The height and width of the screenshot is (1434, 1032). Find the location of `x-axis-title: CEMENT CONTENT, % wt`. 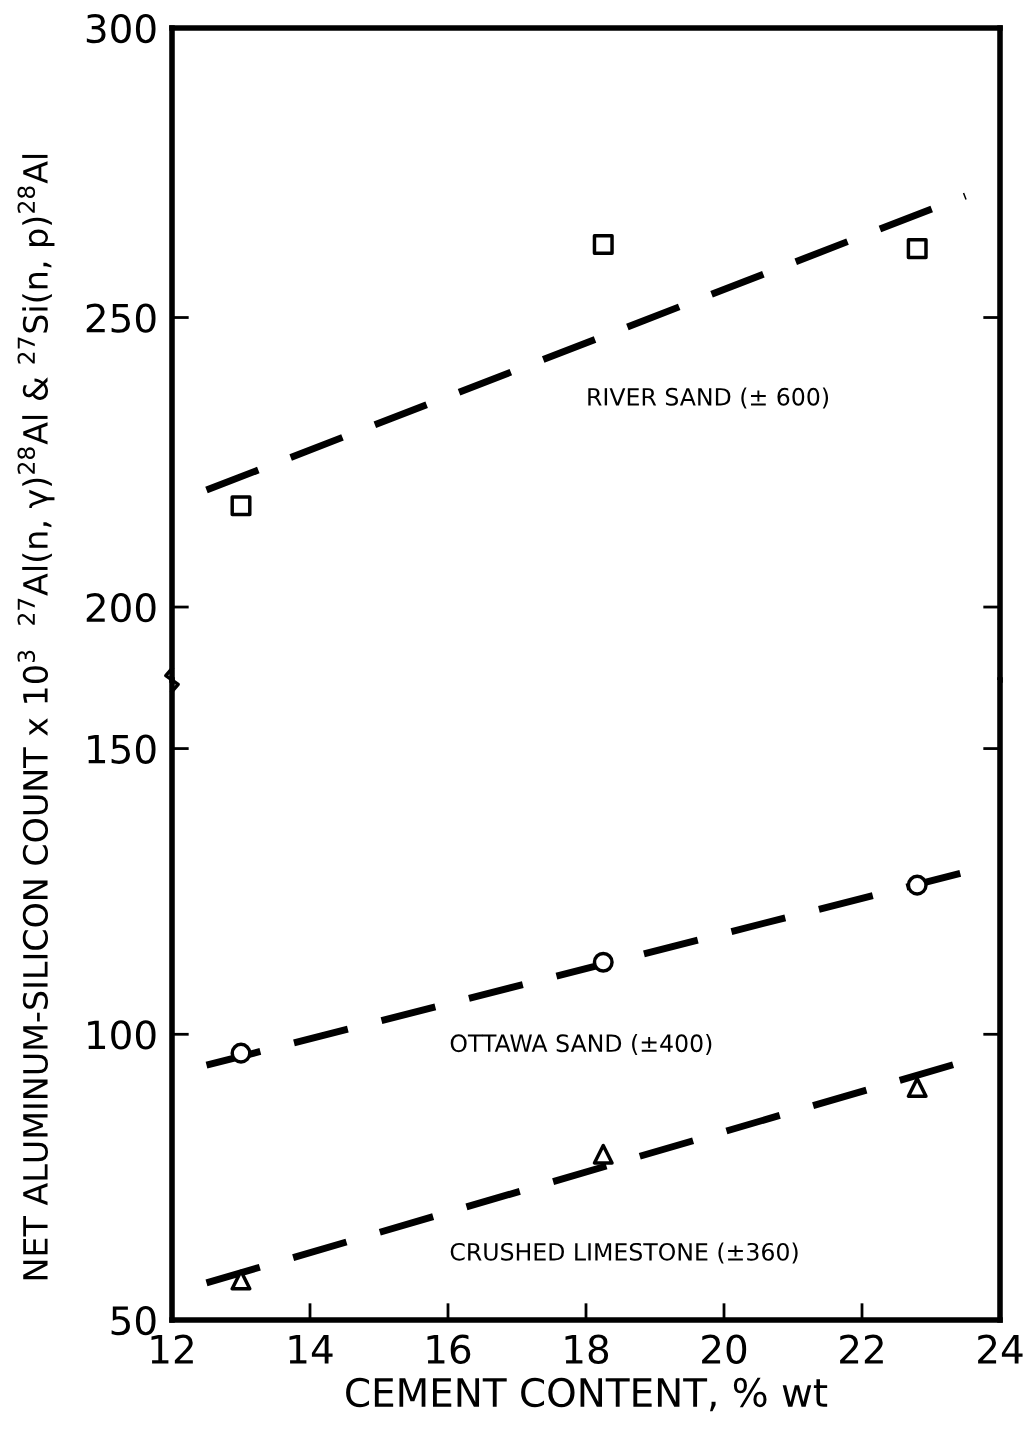

x-axis-title: CEMENT CONTENT, % wt is located at coordinates (587, 1394).